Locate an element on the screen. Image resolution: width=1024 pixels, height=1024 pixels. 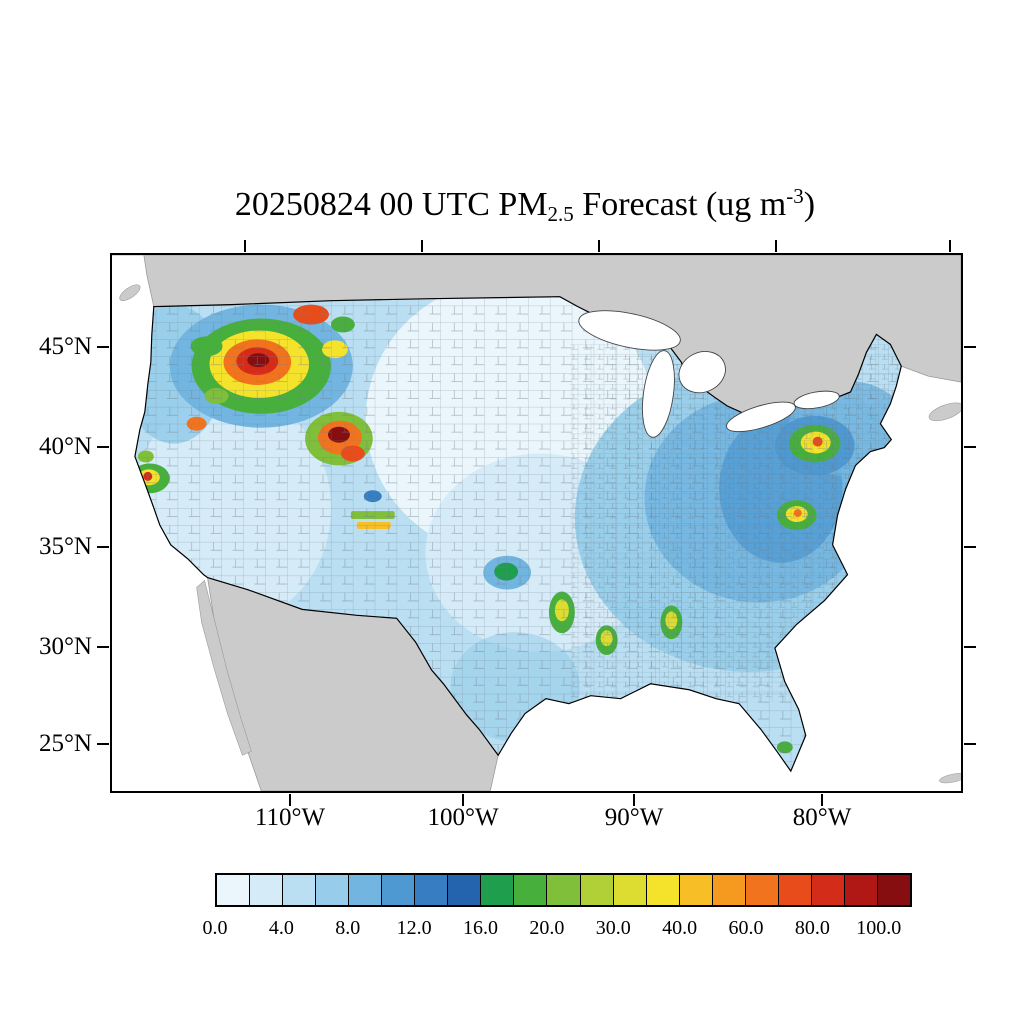
great-lakes is located at coordinates (709, 374).